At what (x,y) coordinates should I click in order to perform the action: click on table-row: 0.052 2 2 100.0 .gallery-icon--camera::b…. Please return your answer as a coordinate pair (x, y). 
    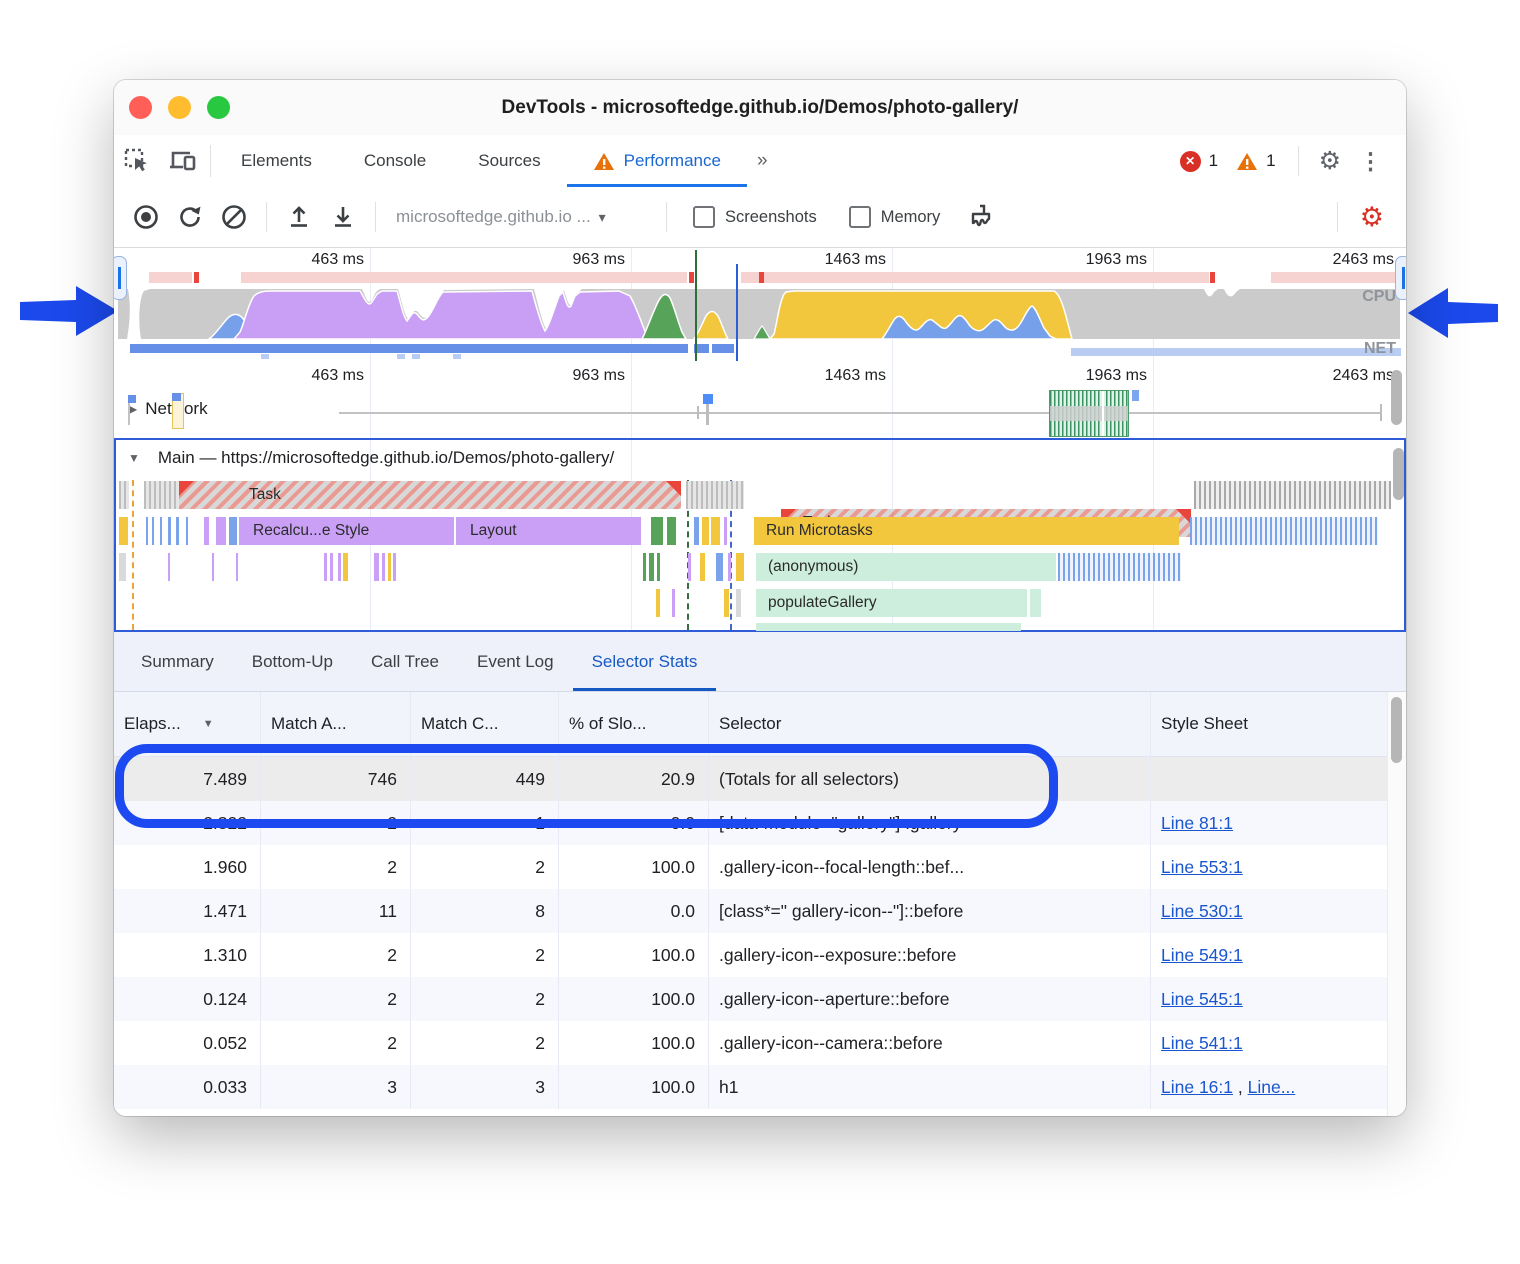
    Looking at the image, I should click on (760, 1043).